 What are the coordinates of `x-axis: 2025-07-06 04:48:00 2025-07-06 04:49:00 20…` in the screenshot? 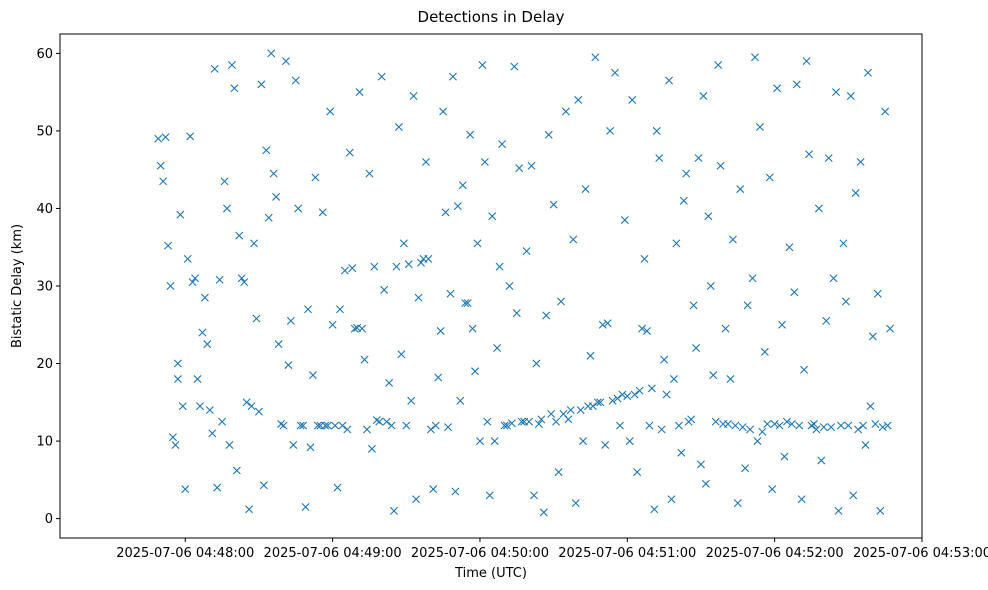 It's located at (552, 549).